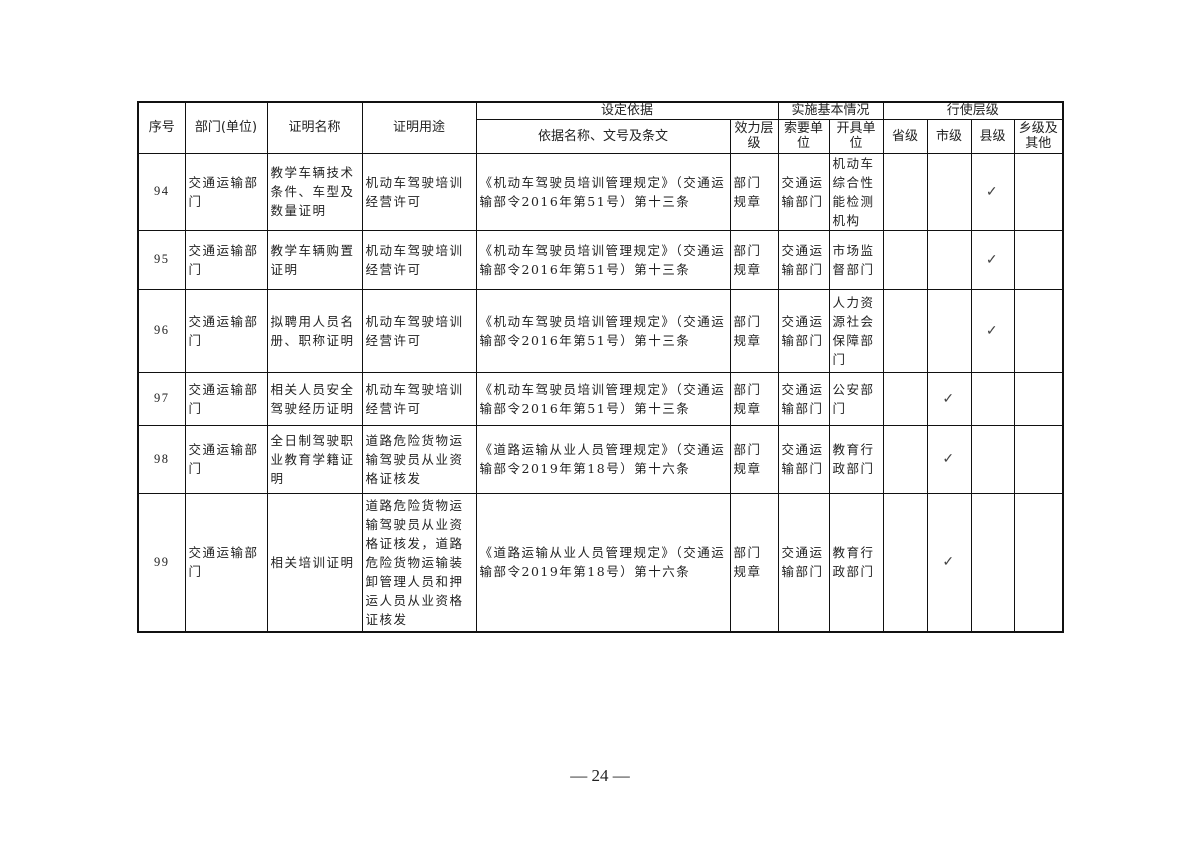  What do you see at coordinates (803, 136) in the screenshot?
I see `header-impl-req: 索要单位` at bounding box center [803, 136].